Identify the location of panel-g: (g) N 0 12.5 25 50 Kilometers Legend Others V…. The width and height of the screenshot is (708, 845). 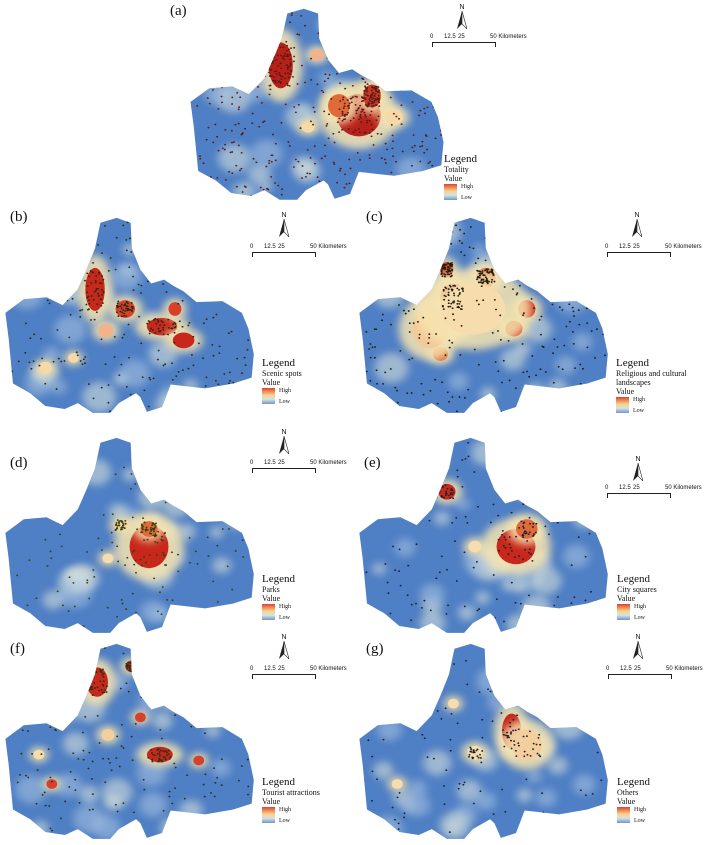
(531, 739).